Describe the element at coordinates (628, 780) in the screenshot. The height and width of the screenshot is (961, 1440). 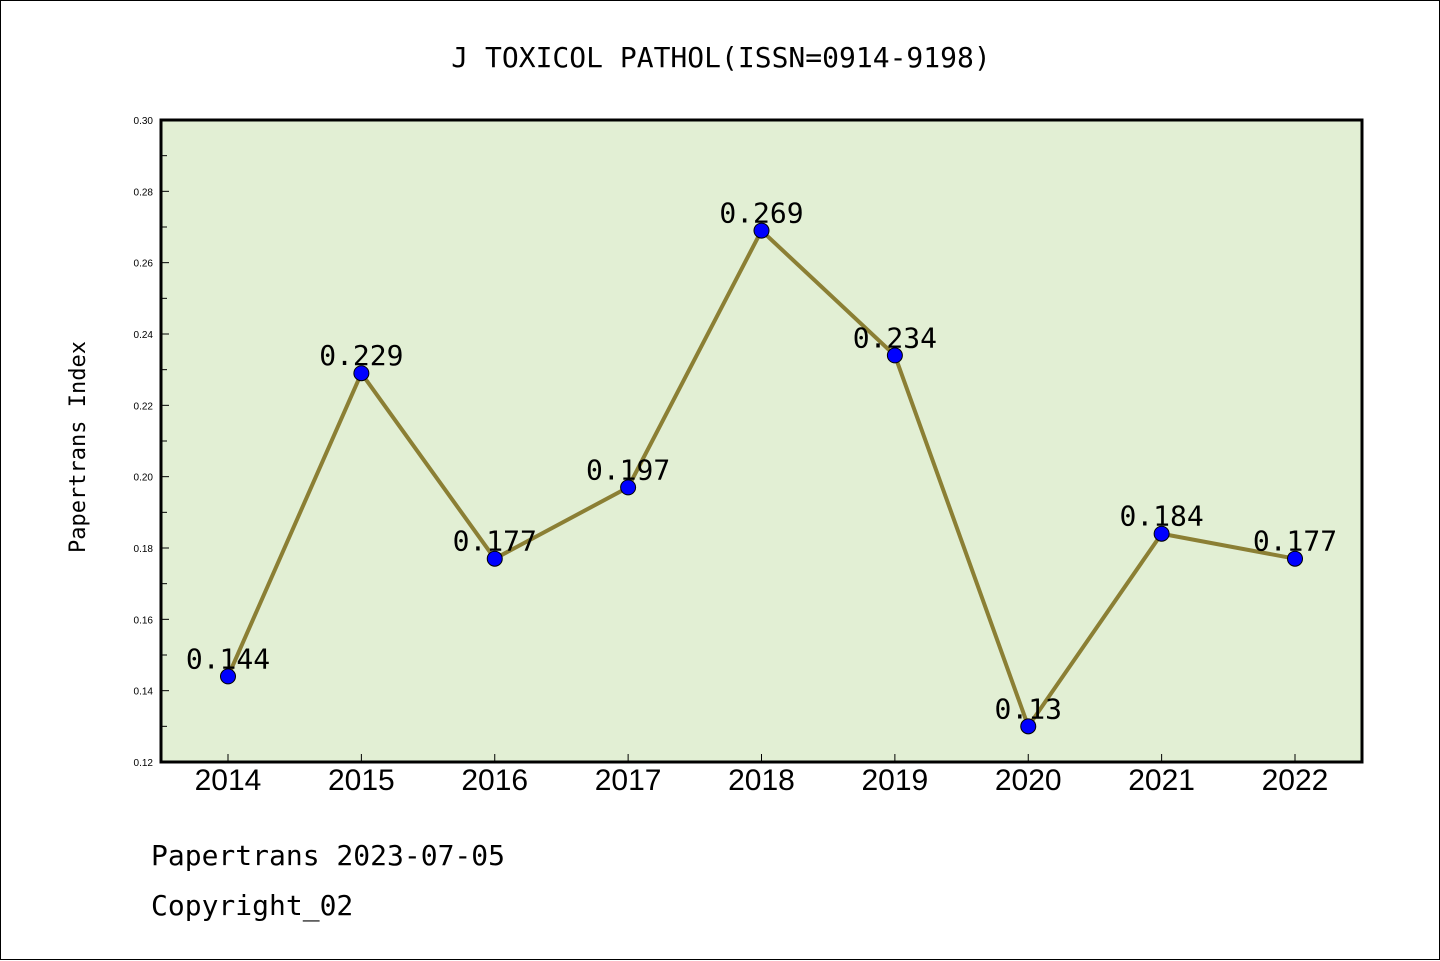
I see `x-tick-label: 2017` at that location.